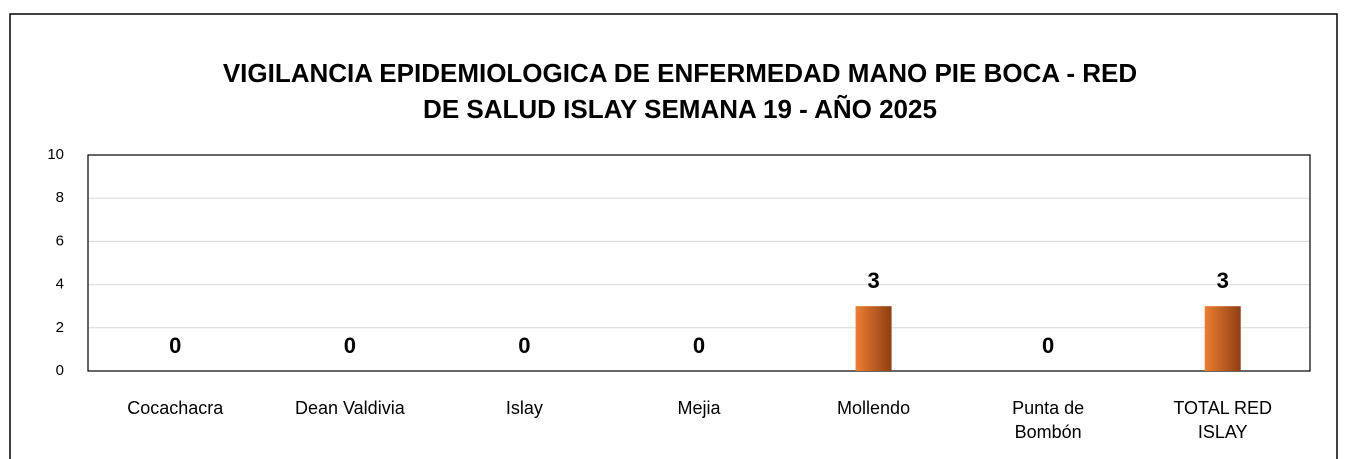 The image size is (1348, 459). What do you see at coordinates (349, 408) in the screenshot?
I see `x-tick-label: Dean Valdivia` at bounding box center [349, 408].